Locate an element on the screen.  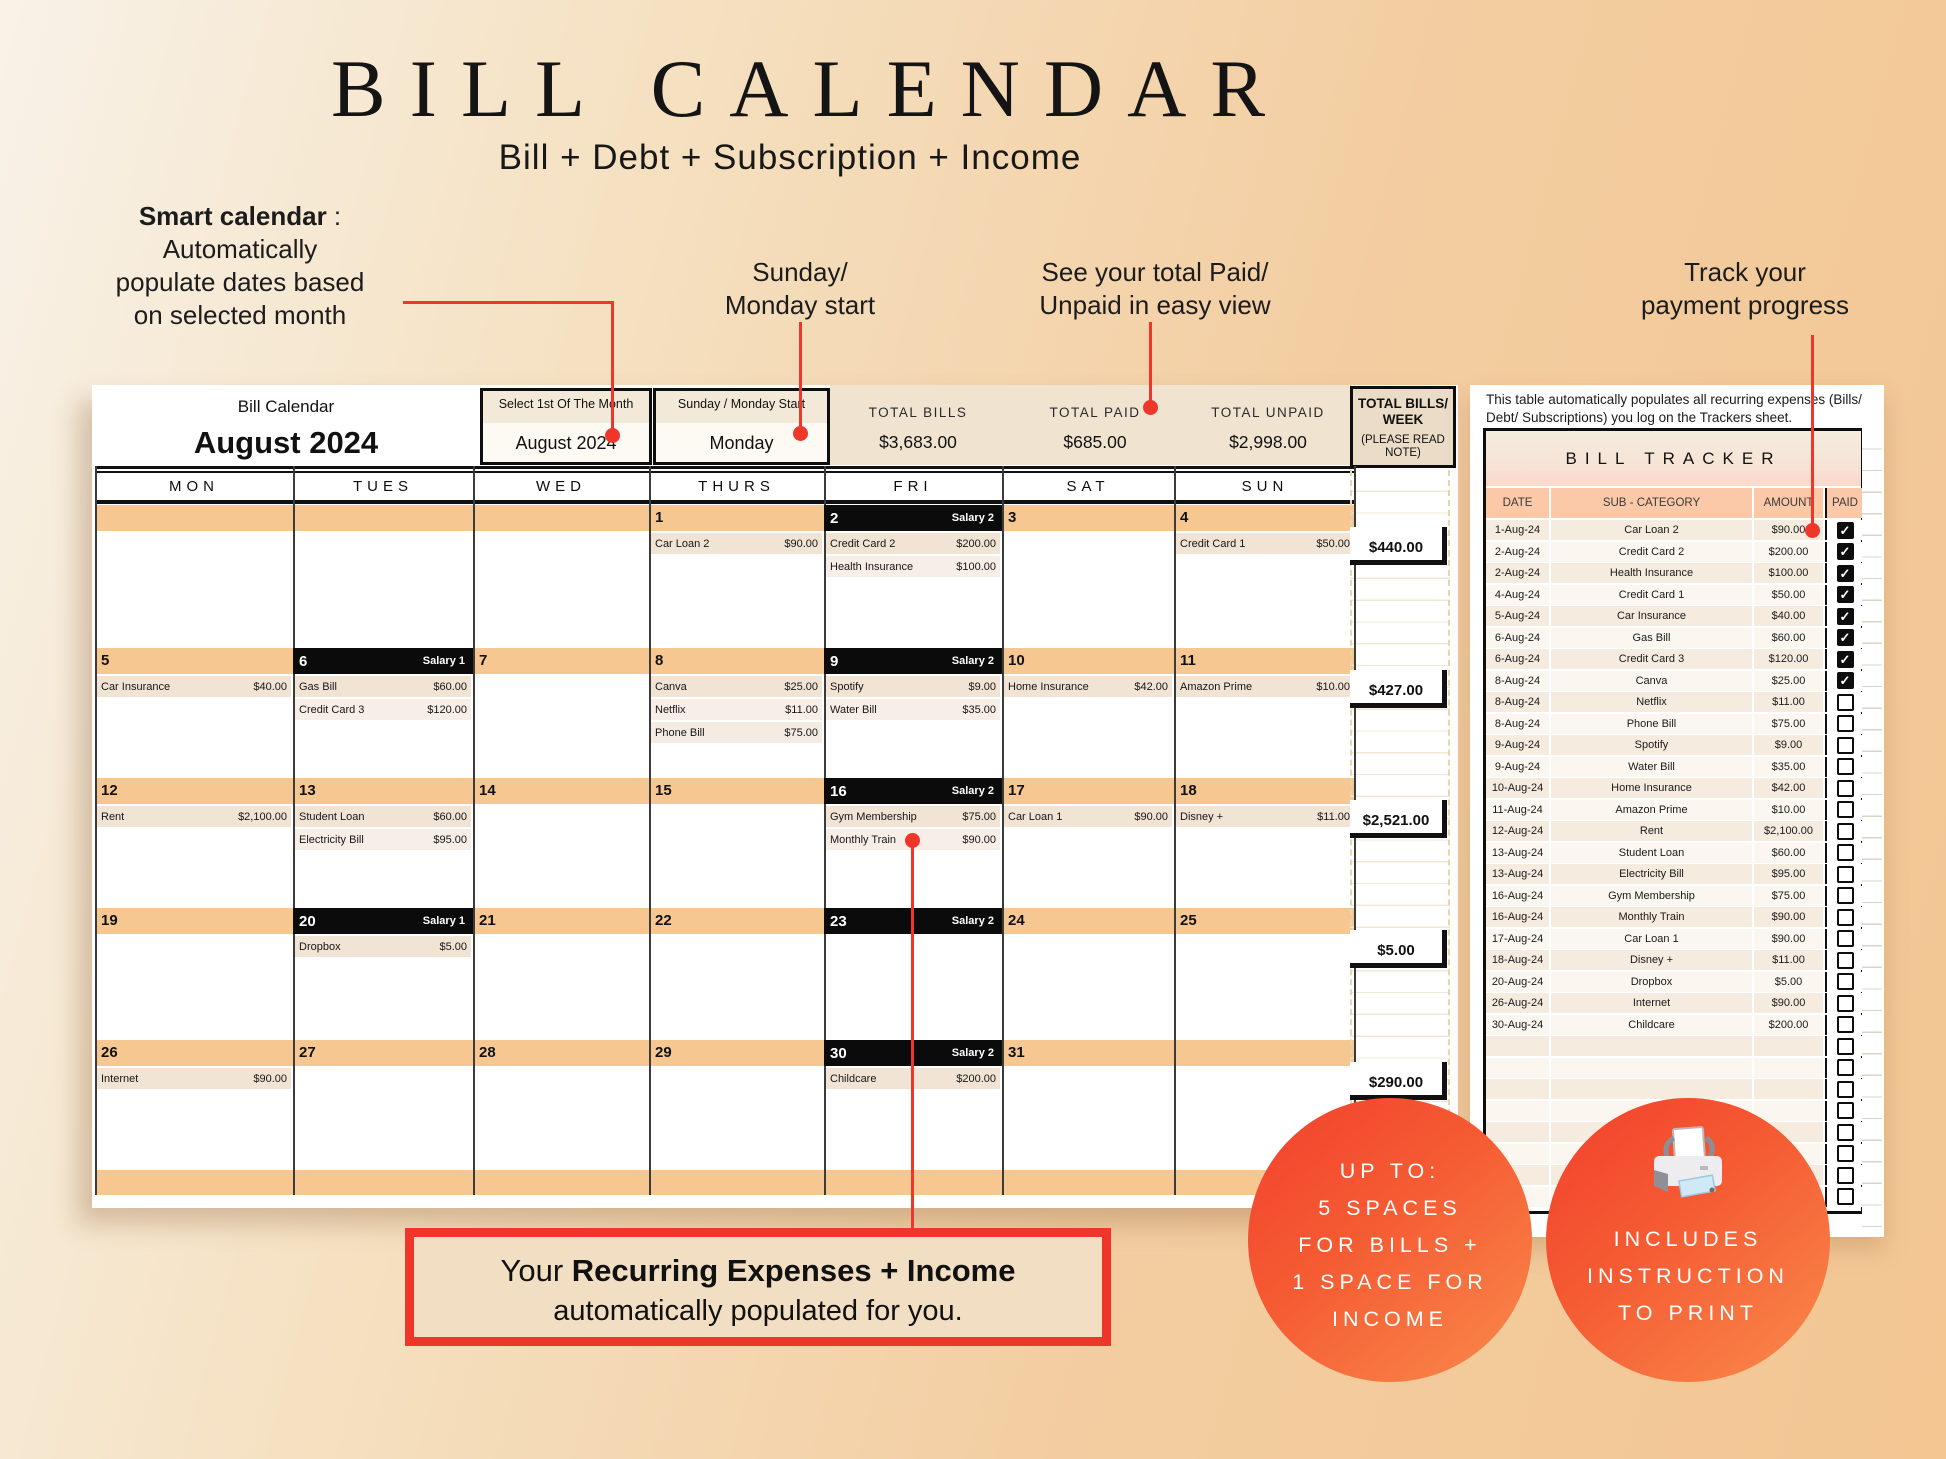
salary-day-chip: 16 Salary 2 is located at coordinates (913, 791).